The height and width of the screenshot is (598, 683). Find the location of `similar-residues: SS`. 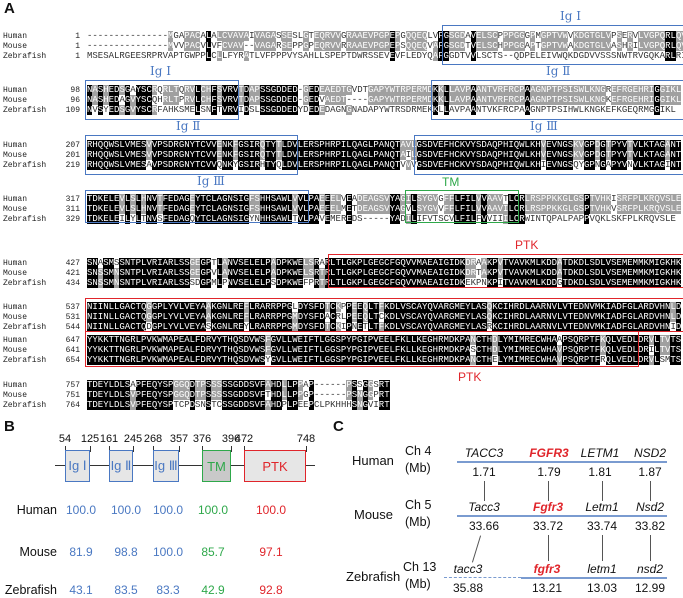

similar-residues: SS is located at coordinates (217, 385).